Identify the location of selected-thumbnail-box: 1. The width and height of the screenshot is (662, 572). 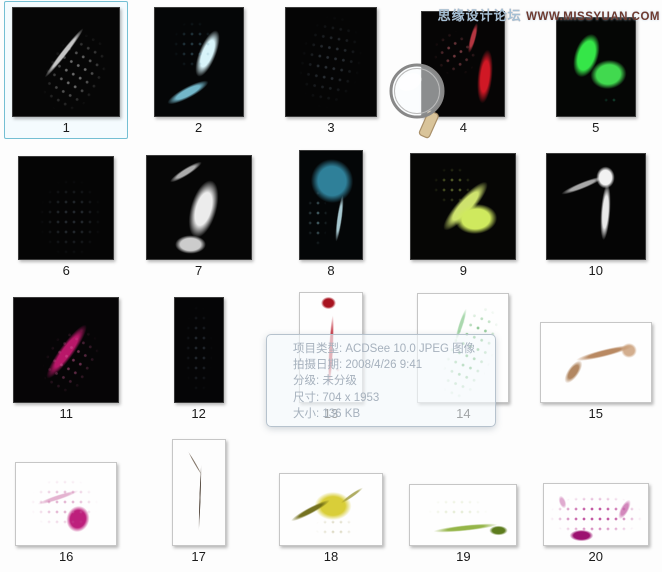
(66, 70).